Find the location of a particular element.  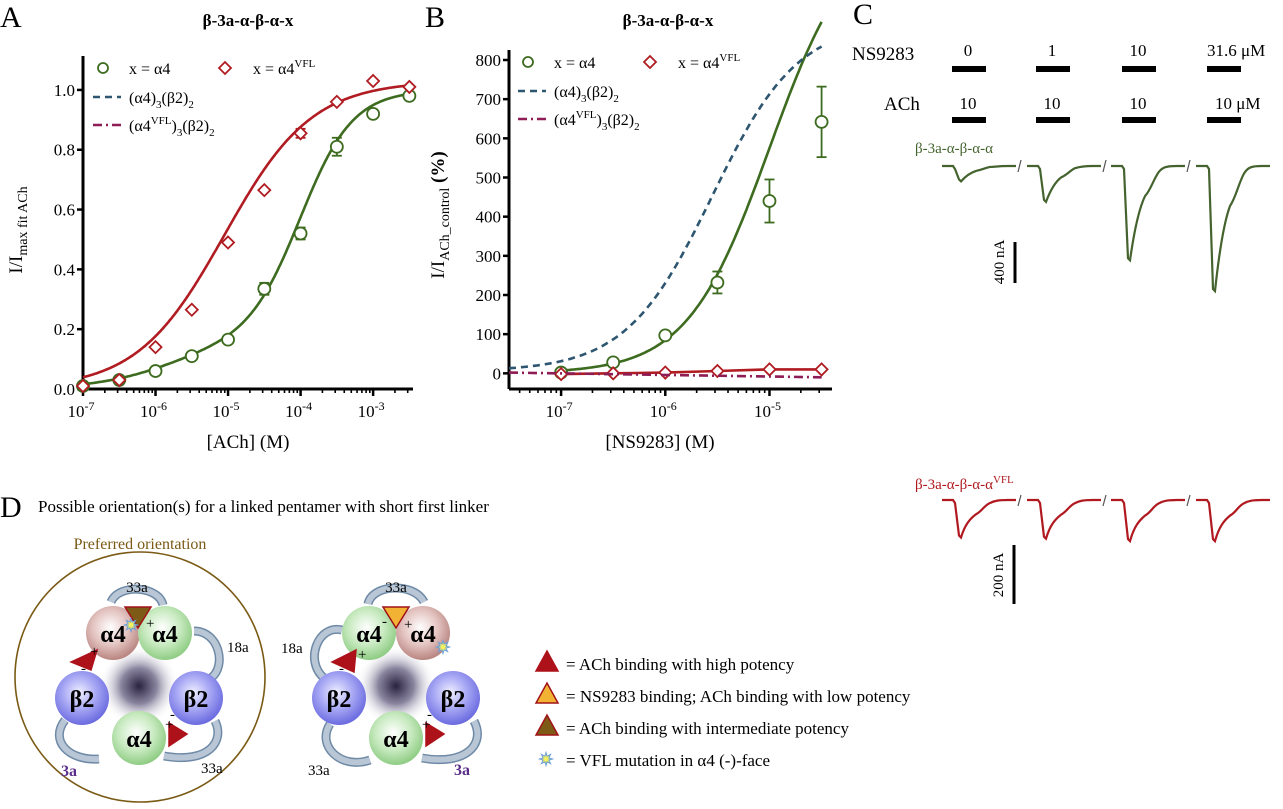

panel-b-xlabel: [NS9283] (M) is located at coordinates (659, 442).